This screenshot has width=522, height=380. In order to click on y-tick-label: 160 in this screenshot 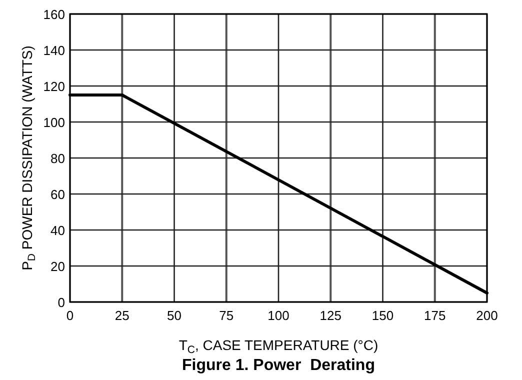, I will do `click(54, 14)`.